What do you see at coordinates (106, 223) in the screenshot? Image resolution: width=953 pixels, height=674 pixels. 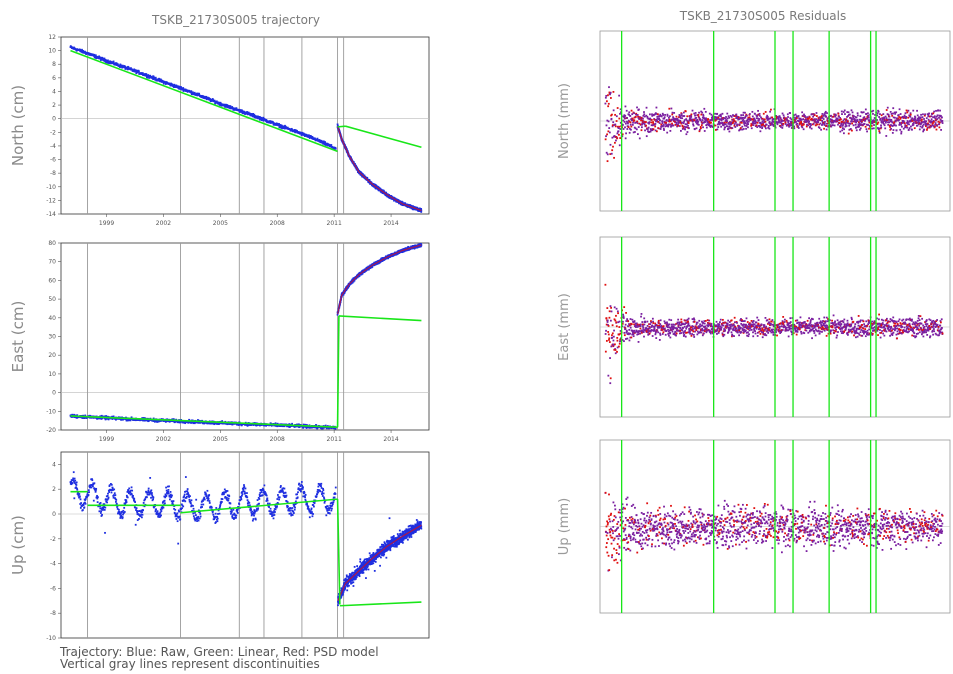 I see `x-tick-label: 1999` at bounding box center [106, 223].